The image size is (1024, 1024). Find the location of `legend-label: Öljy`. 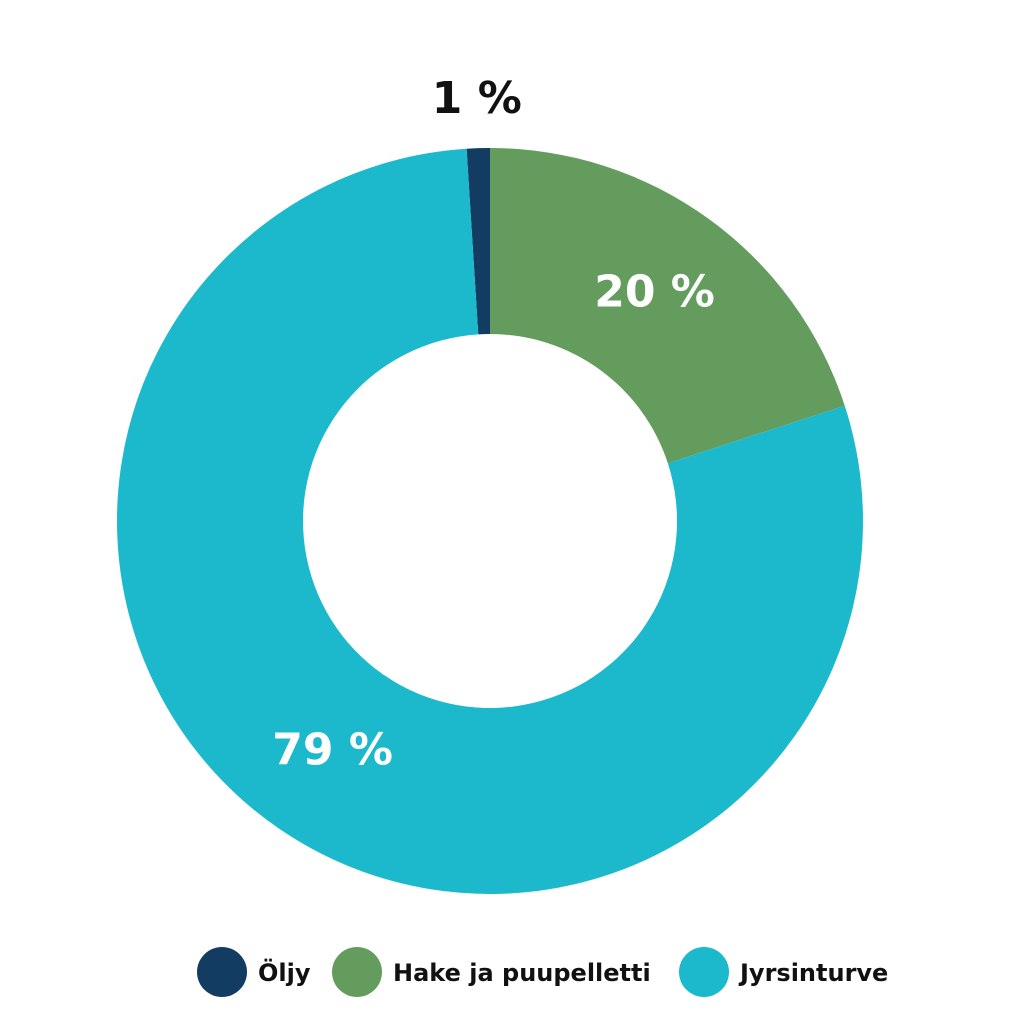

legend-label: Öljy is located at coordinates (284, 972).